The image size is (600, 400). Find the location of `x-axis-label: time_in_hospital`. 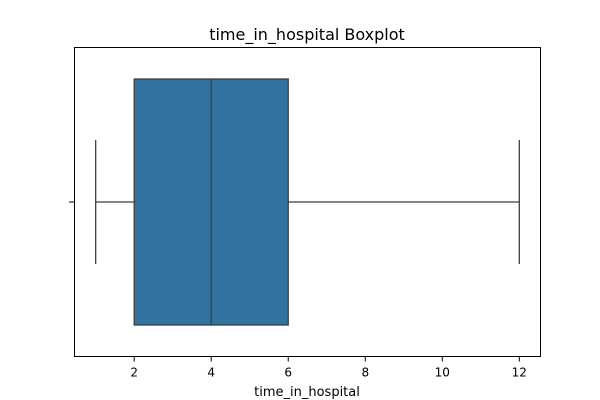

x-axis-label: time_in_hospital is located at coordinates (307, 392).